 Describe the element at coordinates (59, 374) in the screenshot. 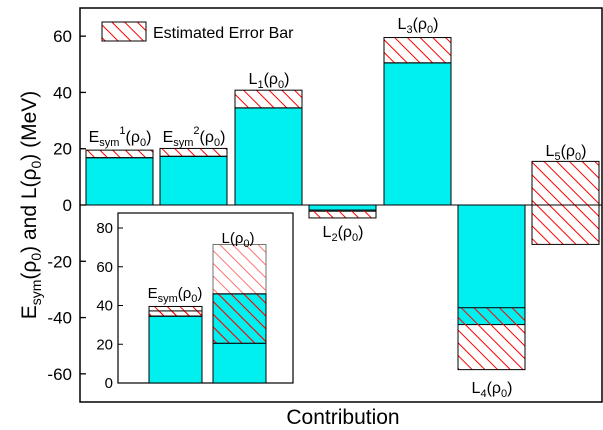

I see `y-tick-label: -60` at that location.